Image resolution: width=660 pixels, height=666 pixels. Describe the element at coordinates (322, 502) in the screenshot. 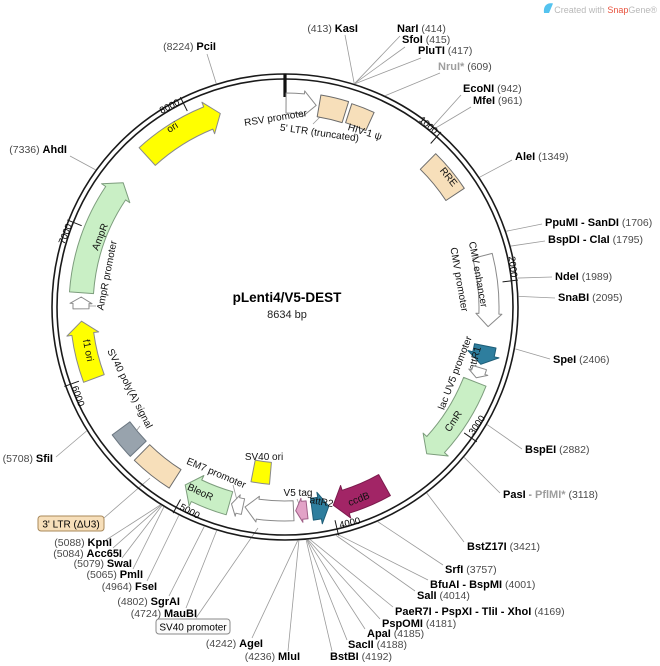

I see `feature-label-attr2: attR2` at that location.